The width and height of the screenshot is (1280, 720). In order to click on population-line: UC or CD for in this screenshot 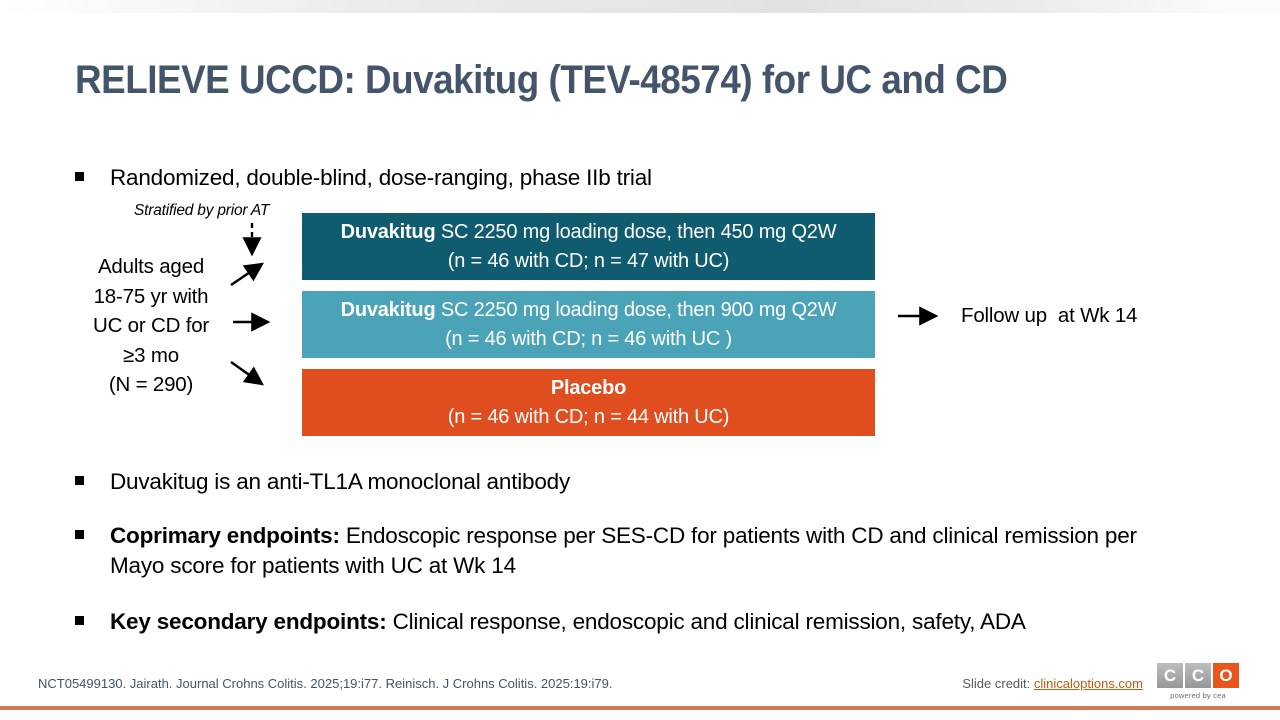, I will do `click(151, 325)`.